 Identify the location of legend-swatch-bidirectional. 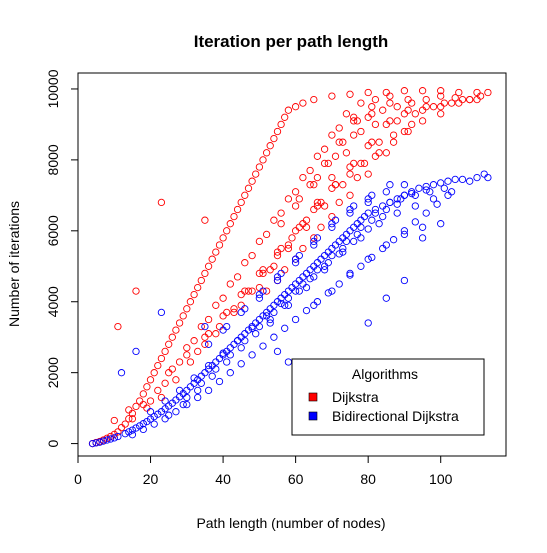
(313, 416).